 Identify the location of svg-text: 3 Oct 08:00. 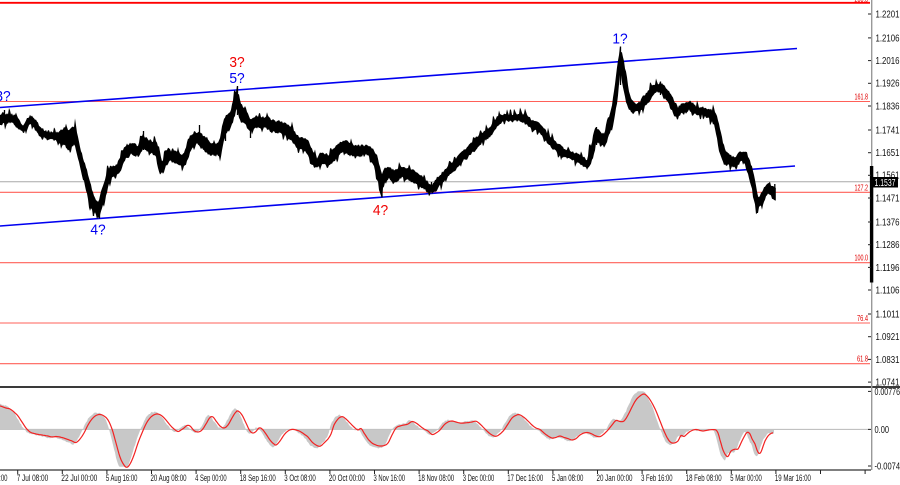
(300, 478).